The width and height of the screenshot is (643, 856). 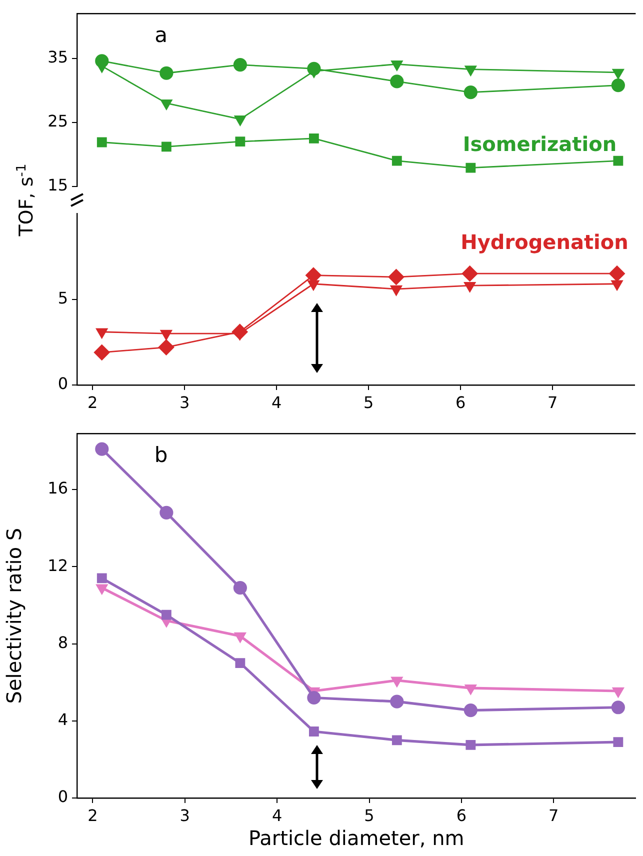 What do you see at coordinates (58, 565) in the screenshot?
I see `y-tick-label: 12` at bounding box center [58, 565].